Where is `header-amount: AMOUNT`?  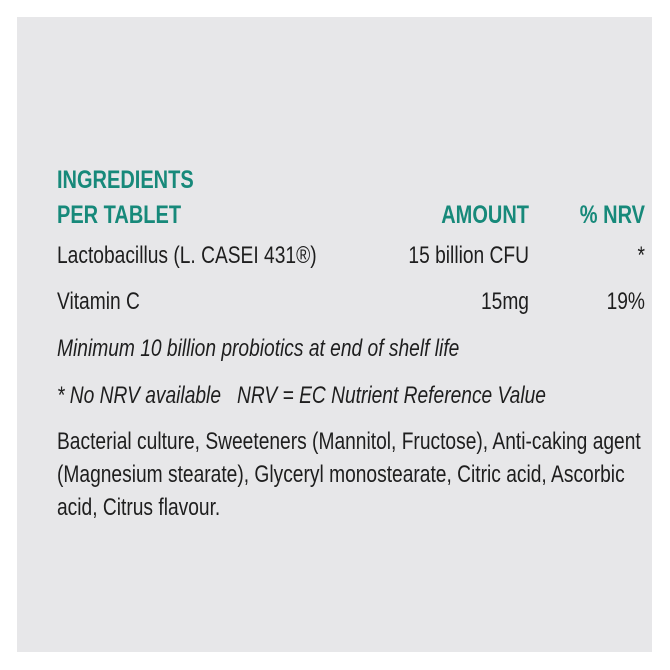
header-amount: AMOUNT is located at coordinates (485, 215).